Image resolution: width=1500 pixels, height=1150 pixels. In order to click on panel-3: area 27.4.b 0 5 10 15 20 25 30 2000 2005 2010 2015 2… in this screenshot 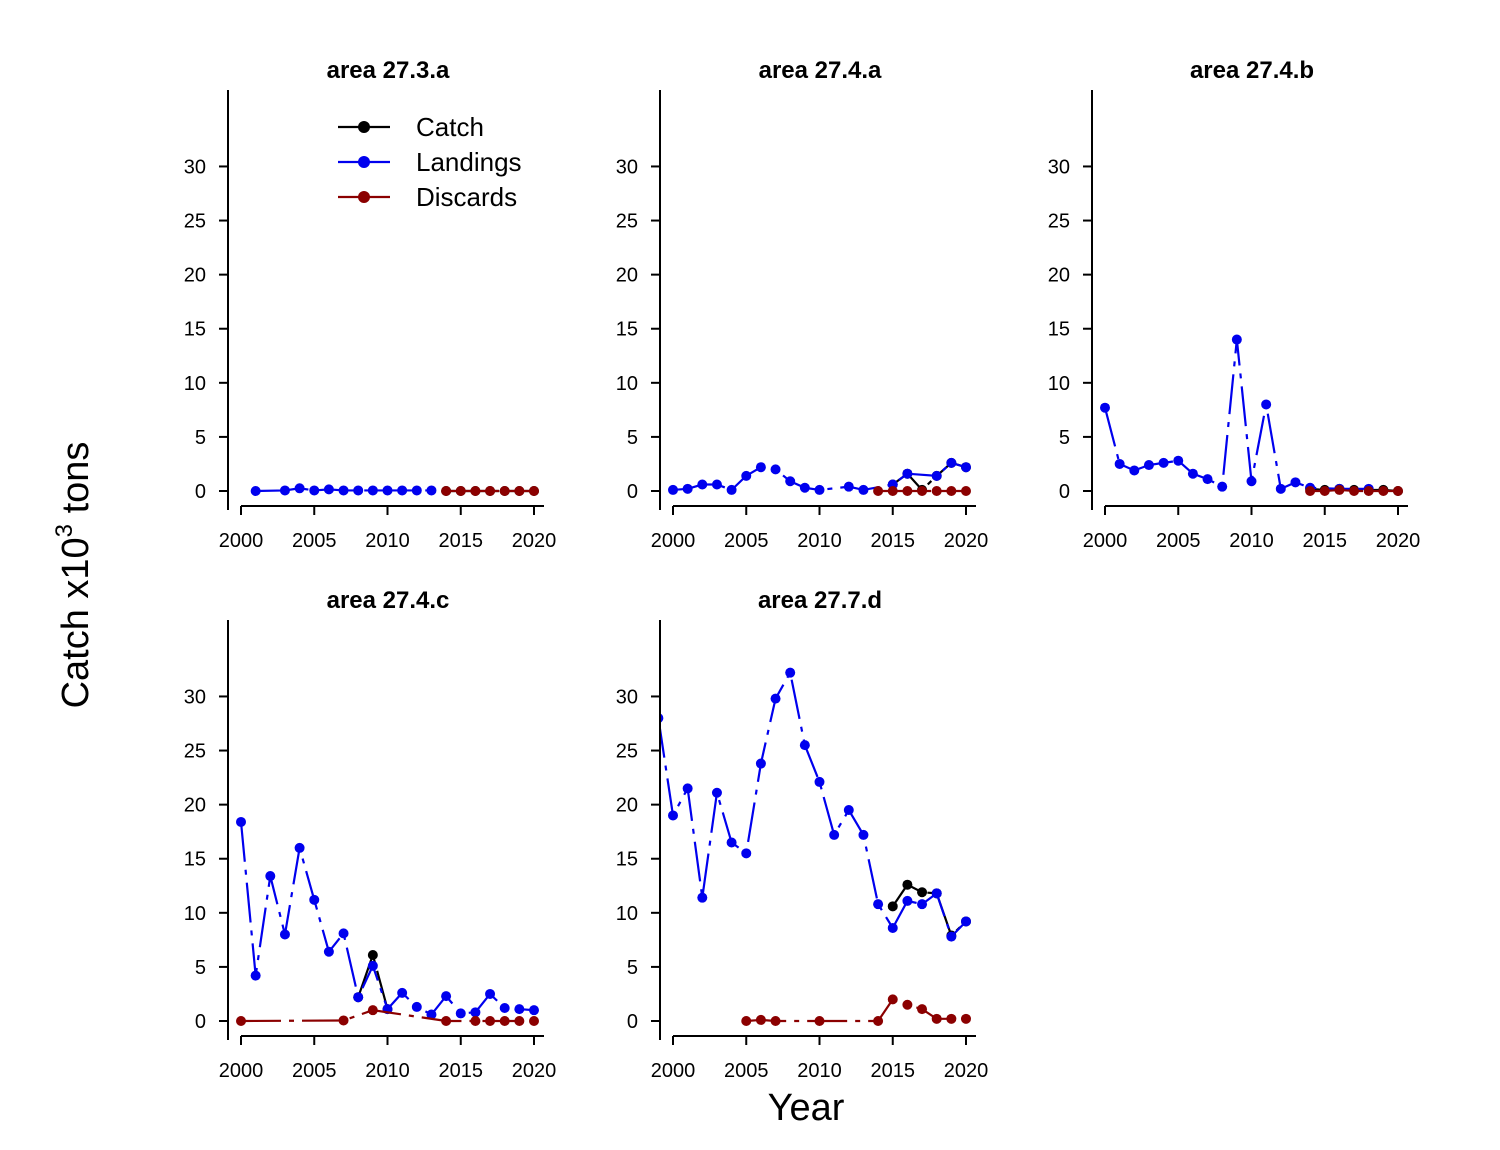, I will do `click(1234, 304)`.